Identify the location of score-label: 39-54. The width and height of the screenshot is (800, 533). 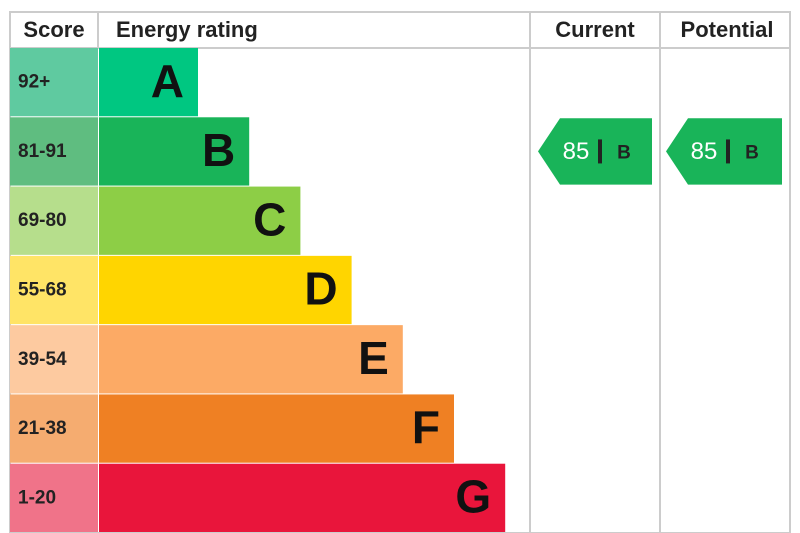
(42, 359).